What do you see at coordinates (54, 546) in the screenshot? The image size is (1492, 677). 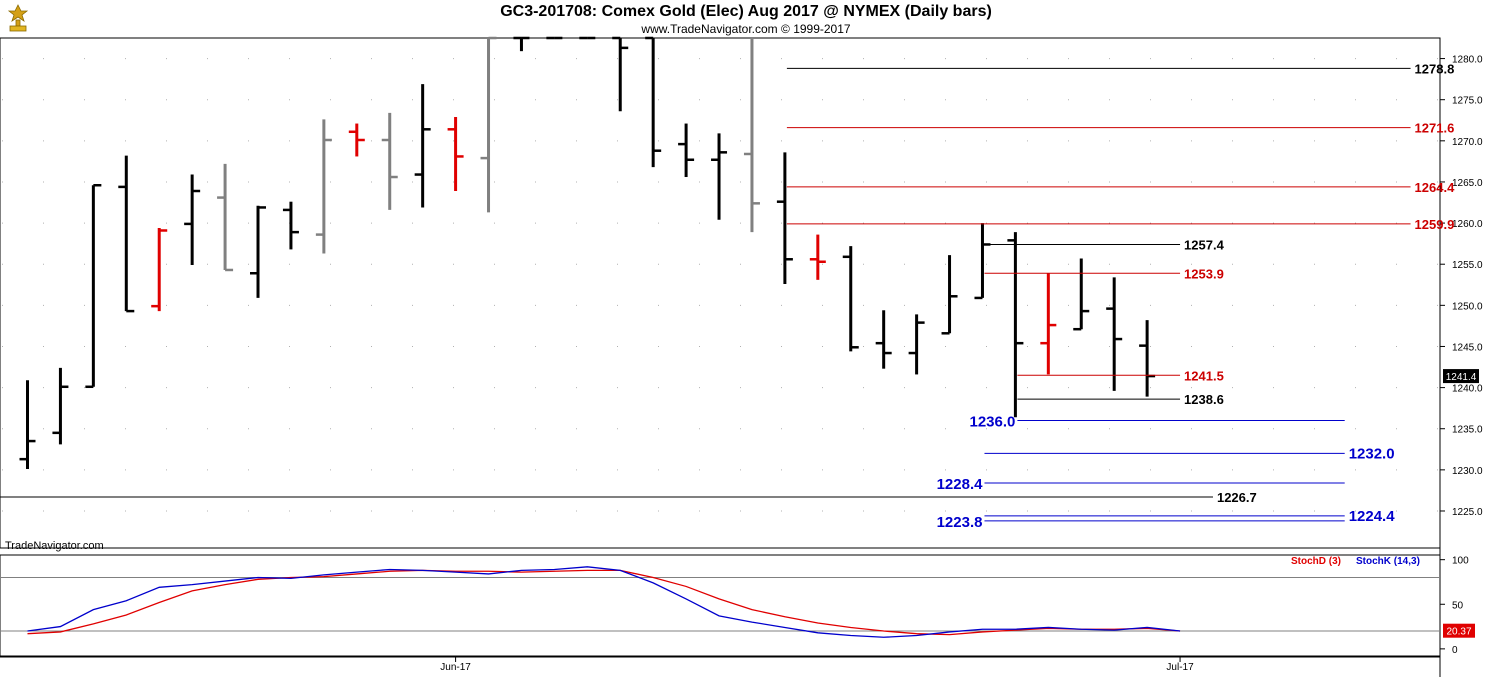 I see `watermark: TradeNavigator.com` at bounding box center [54, 546].